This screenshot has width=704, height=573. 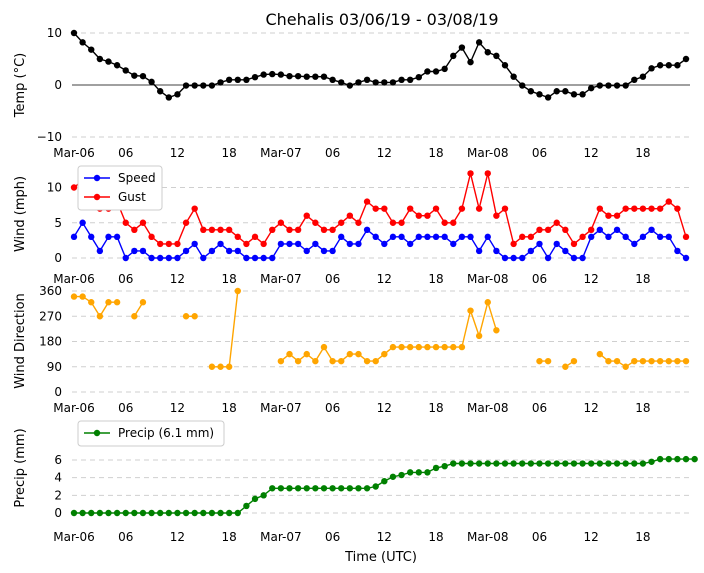 I want to click on legend: Speed Gust, so click(x=120, y=188).